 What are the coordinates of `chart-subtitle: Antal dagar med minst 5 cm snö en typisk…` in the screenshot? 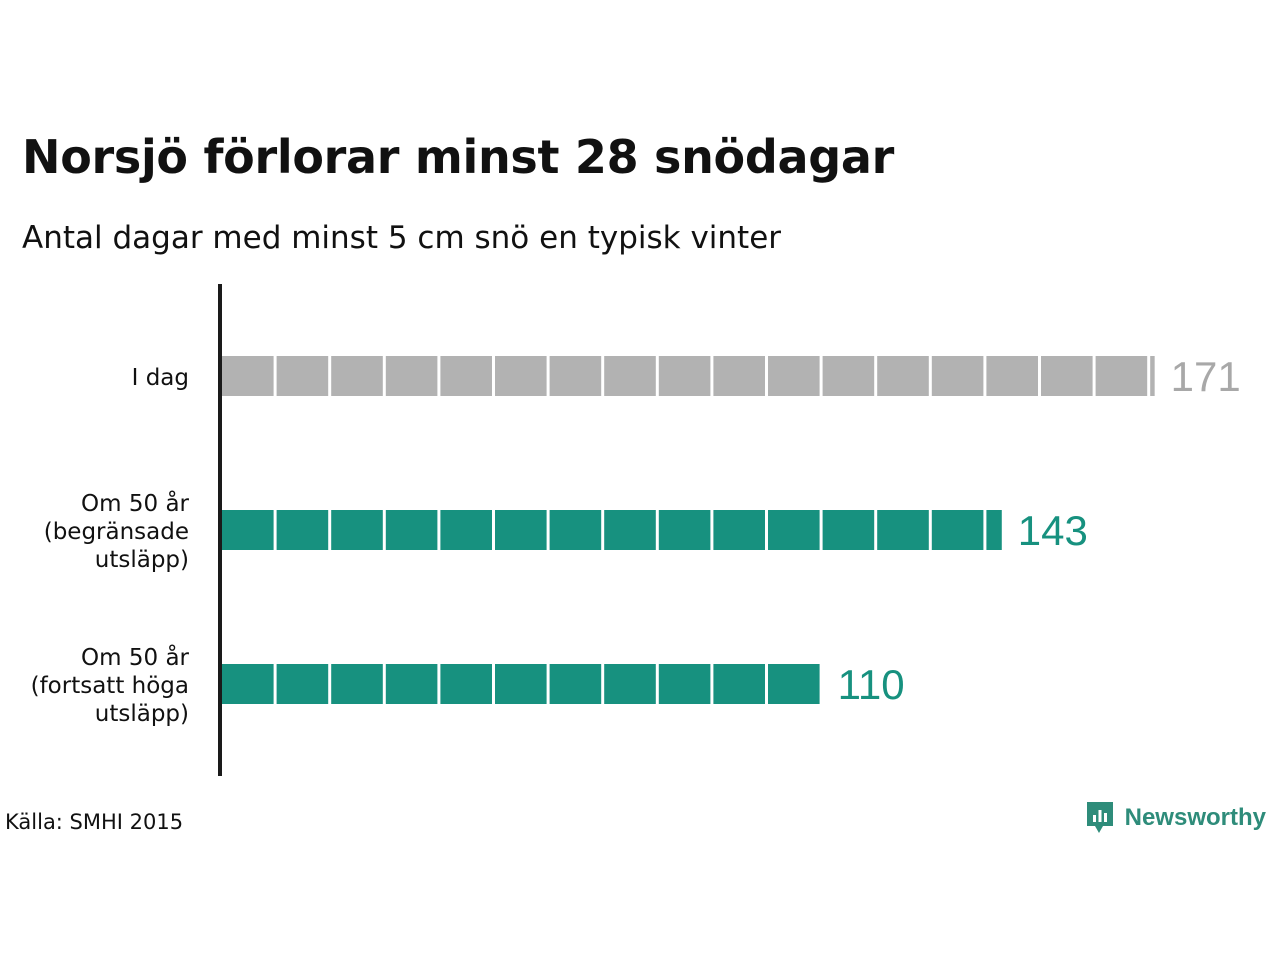 It's located at (402, 238).